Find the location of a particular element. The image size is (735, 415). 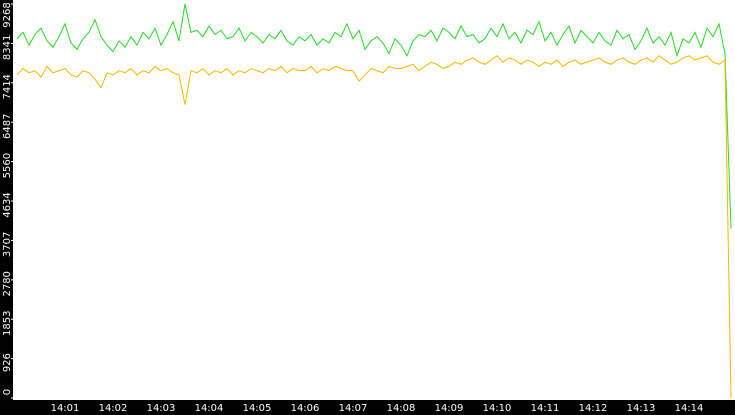

y-tick-label: 0 is located at coordinates (7, 392).